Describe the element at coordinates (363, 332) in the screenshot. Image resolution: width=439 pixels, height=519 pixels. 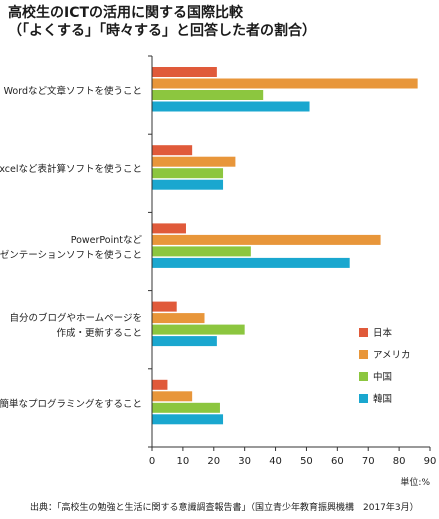
I see `legend-swatch-日本` at that location.